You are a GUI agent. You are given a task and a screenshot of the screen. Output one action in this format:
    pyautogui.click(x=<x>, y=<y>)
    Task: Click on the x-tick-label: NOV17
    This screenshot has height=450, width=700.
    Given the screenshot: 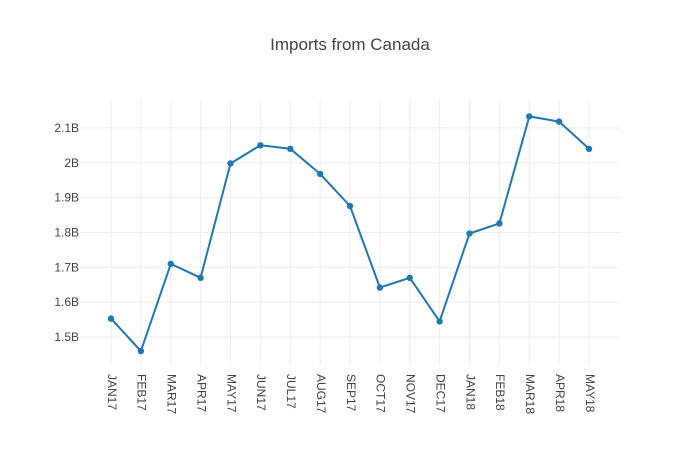 What is the action you would take?
    pyautogui.click(x=411, y=394)
    